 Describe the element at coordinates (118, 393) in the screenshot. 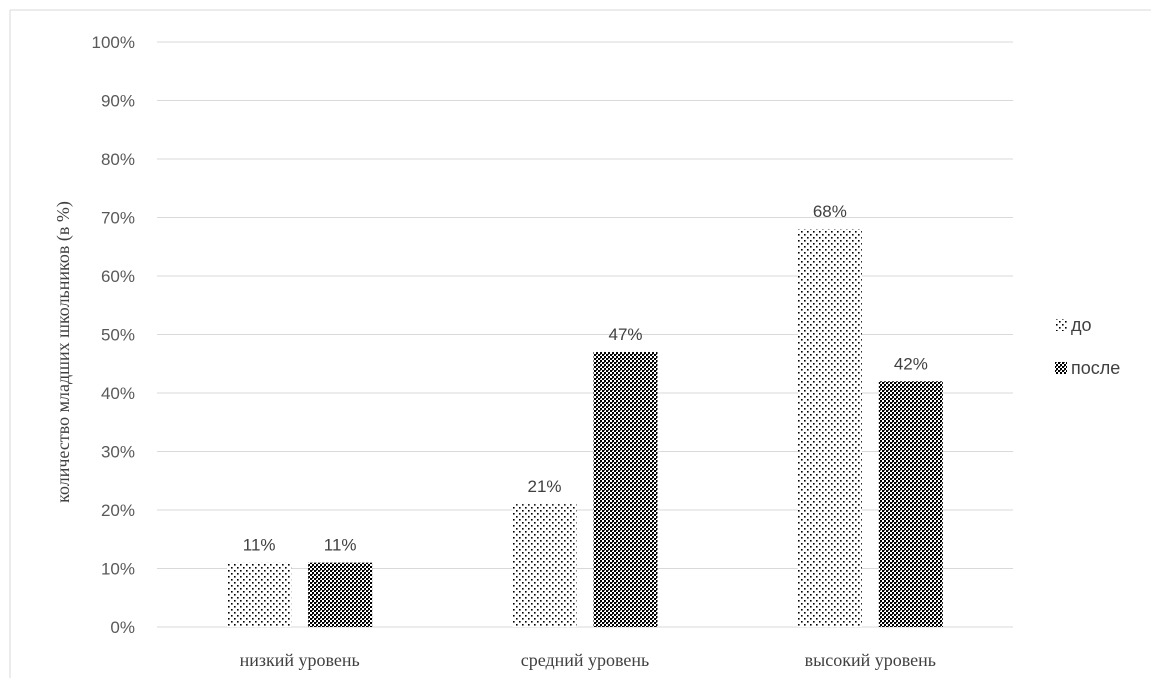

I see `y-tick-label: 40%` at that location.